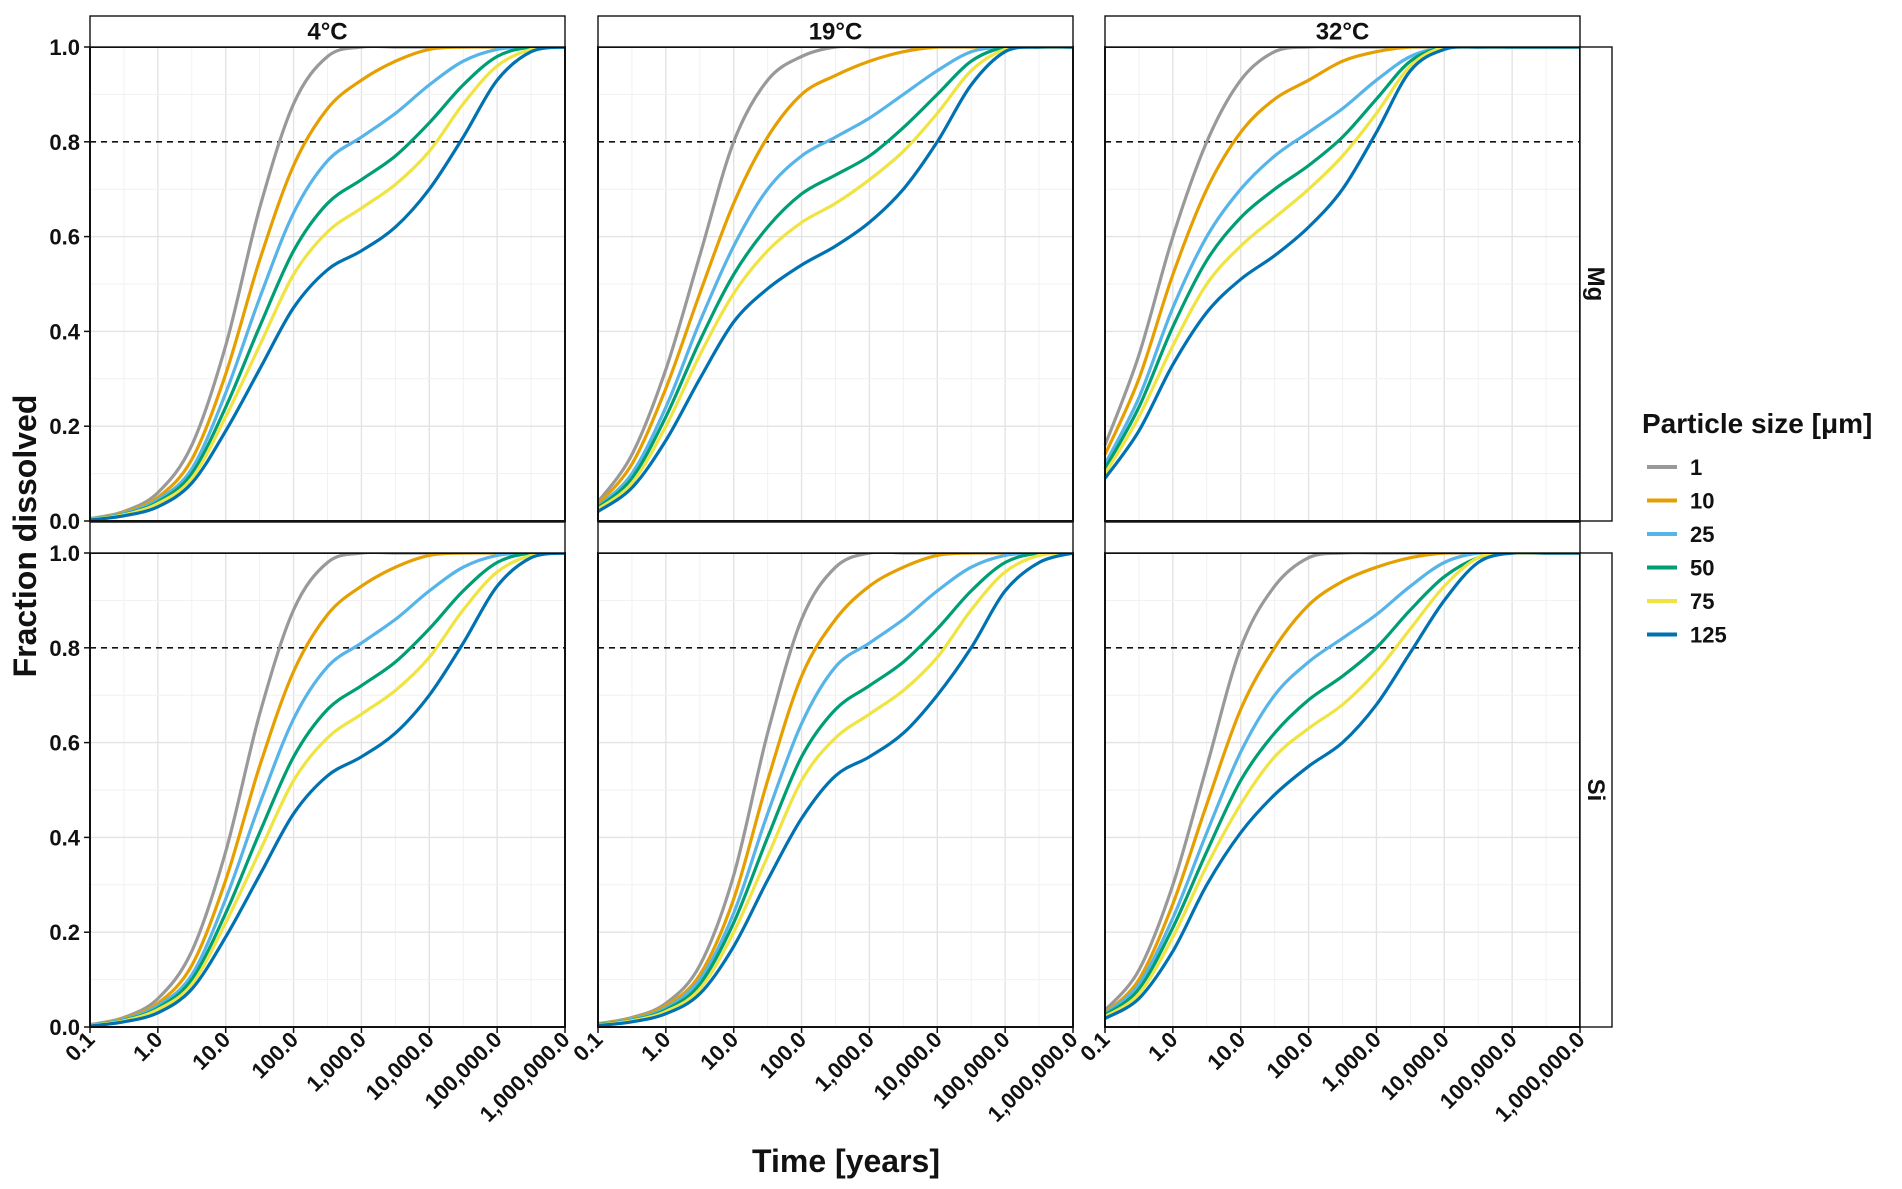 The width and height of the screenshot is (1902, 1189). I want to click on y-axis-title: Fraction dissolved, so click(25, 536).